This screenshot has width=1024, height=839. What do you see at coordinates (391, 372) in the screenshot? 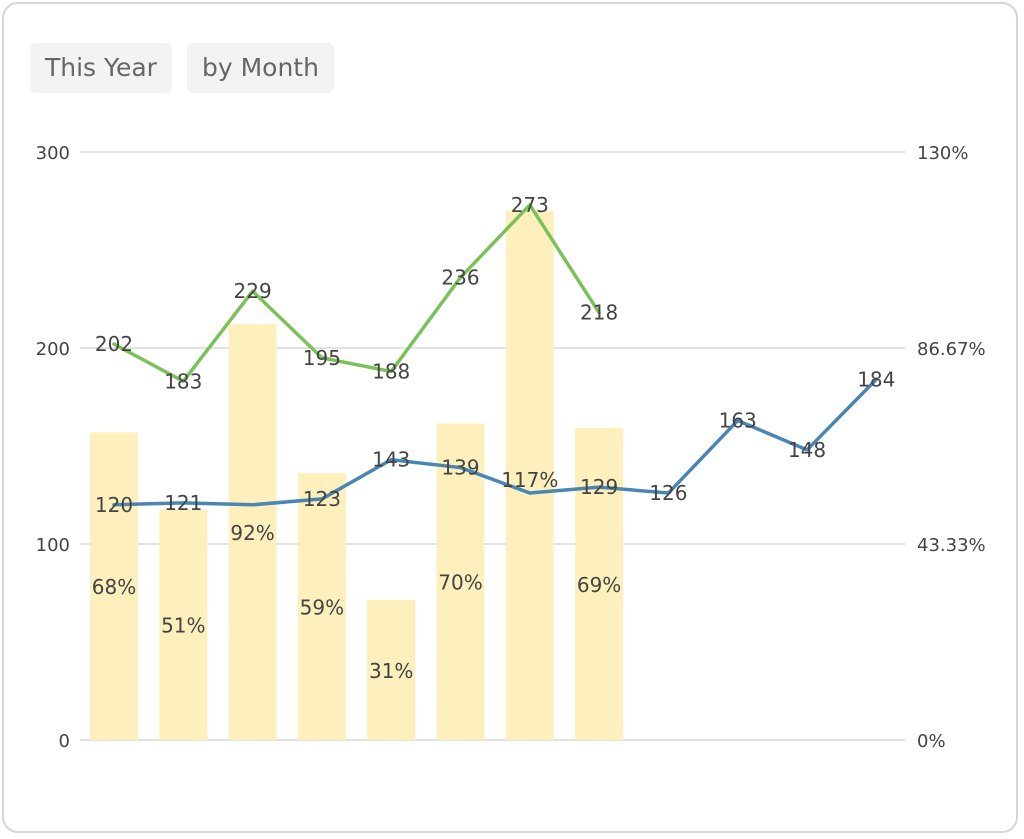
I see `green-point-label: 188` at bounding box center [391, 372].